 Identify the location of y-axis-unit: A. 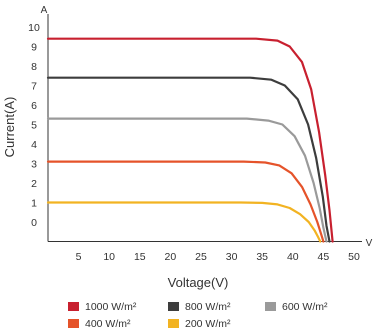
(44, 10).